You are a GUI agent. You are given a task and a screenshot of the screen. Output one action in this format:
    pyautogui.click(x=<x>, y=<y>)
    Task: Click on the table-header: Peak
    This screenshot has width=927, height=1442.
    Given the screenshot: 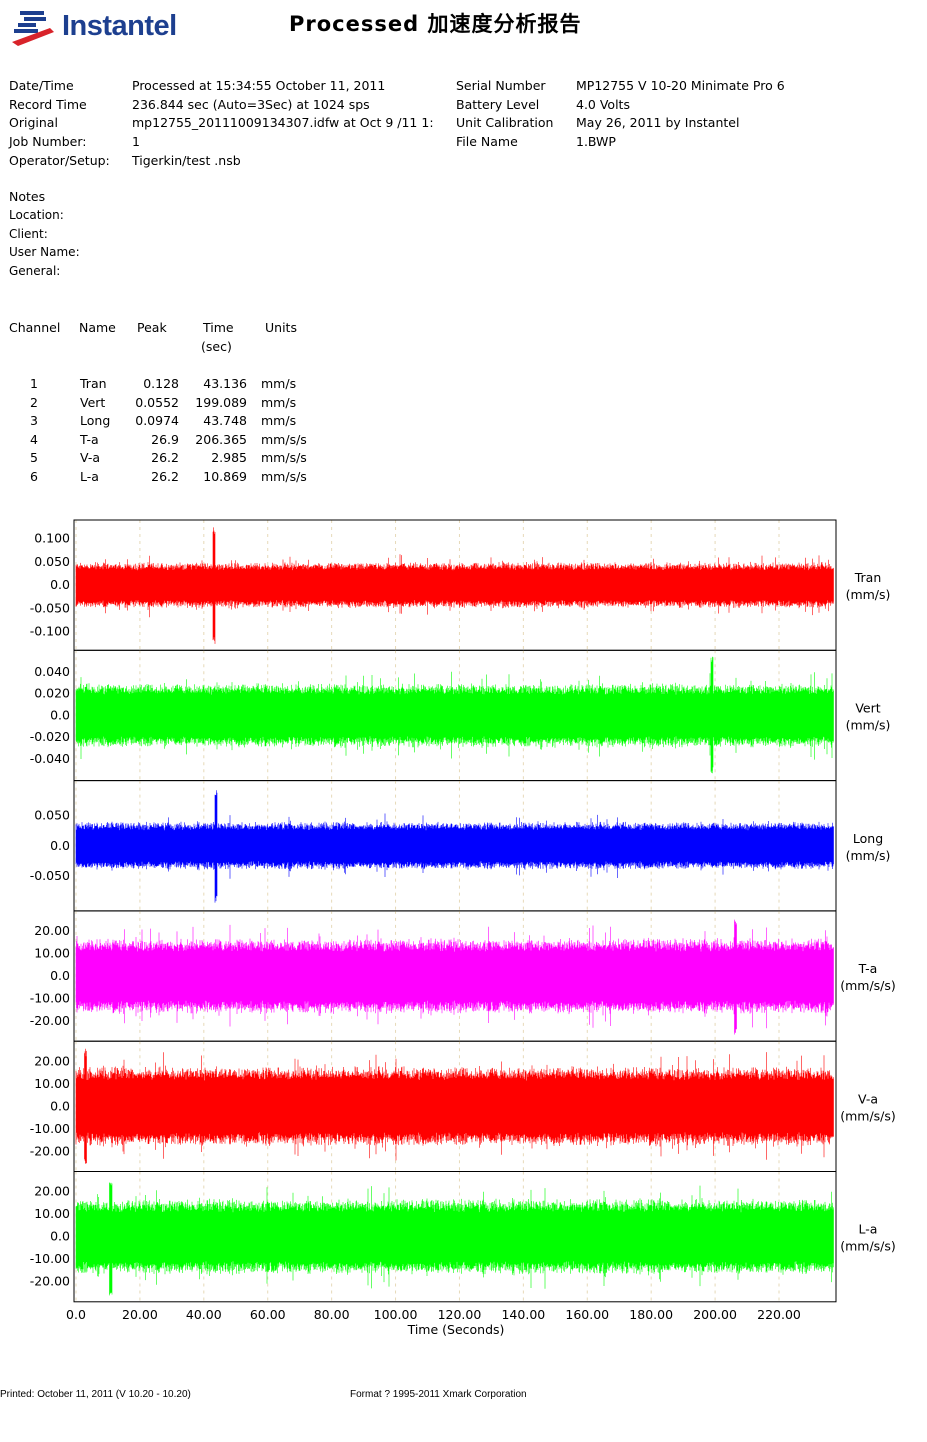 What is the action you would take?
    pyautogui.click(x=152, y=327)
    